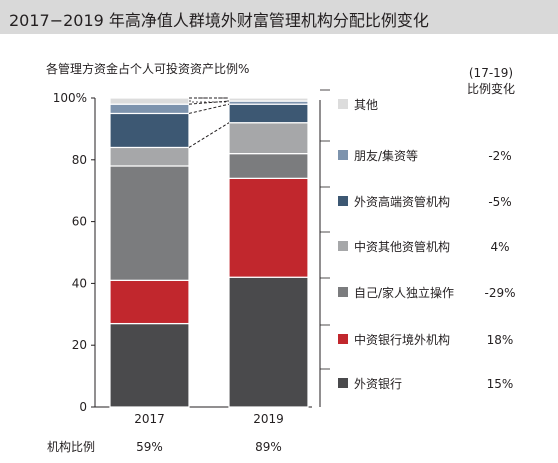  Describe the element at coordinates (402, 201) in the screenshot. I see `legend-label: 外资高端资管机构` at that location.